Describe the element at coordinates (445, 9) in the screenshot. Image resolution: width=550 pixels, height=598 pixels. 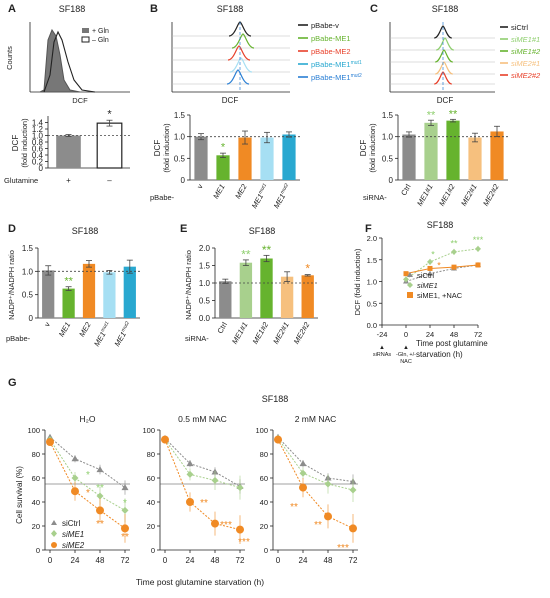
I see `panel-c-title: SF188` at that location.